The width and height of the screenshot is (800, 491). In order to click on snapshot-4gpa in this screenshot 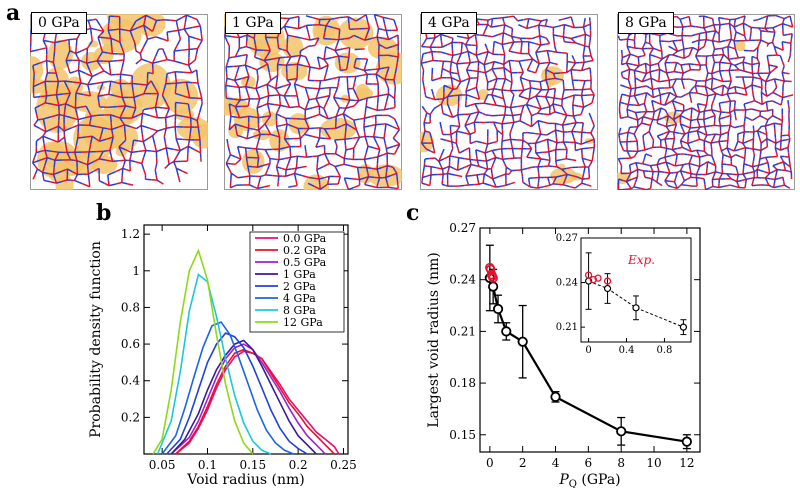, I will do `click(509, 102)`.